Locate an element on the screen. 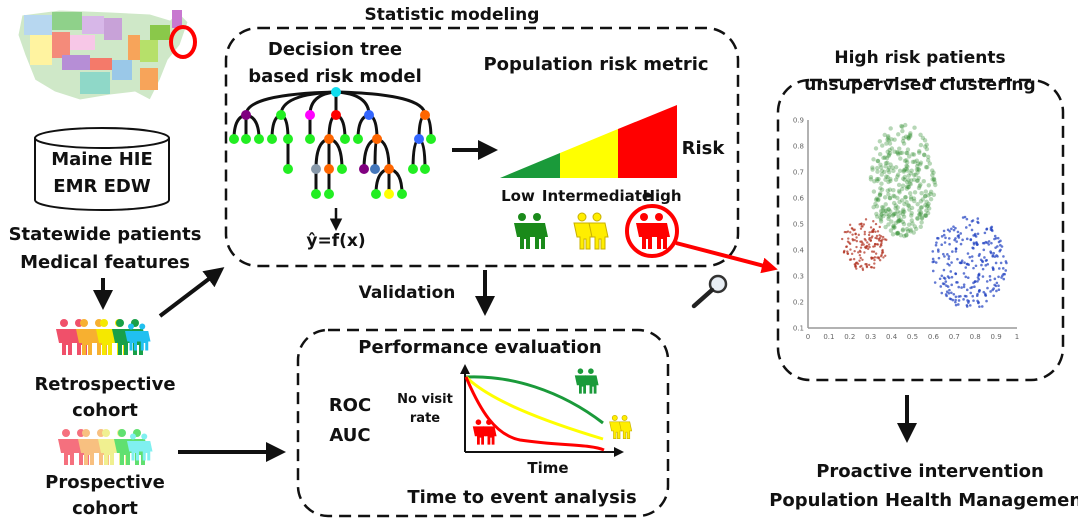 The width and height of the screenshot is (1078, 526). arrow-to-clustering is located at coordinates (726, 257).